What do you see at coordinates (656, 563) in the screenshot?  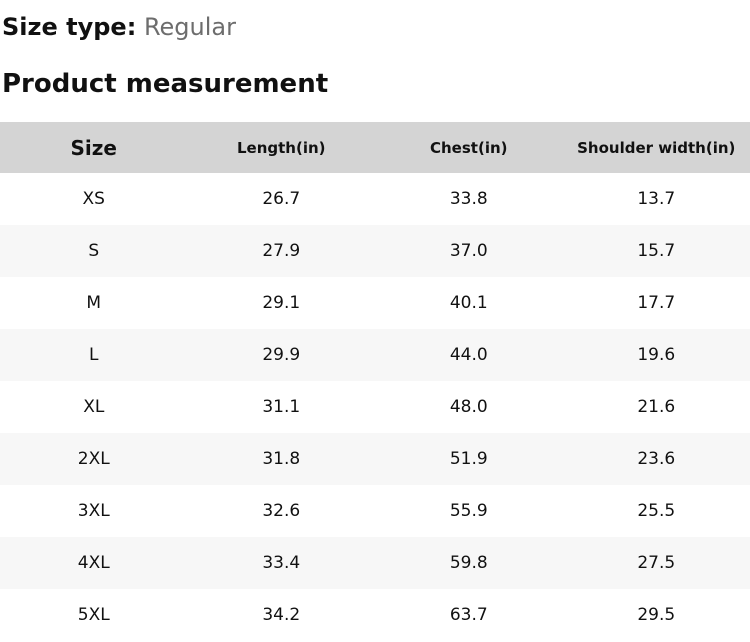 I see `shoulder-width-cell: 27.5` at bounding box center [656, 563].